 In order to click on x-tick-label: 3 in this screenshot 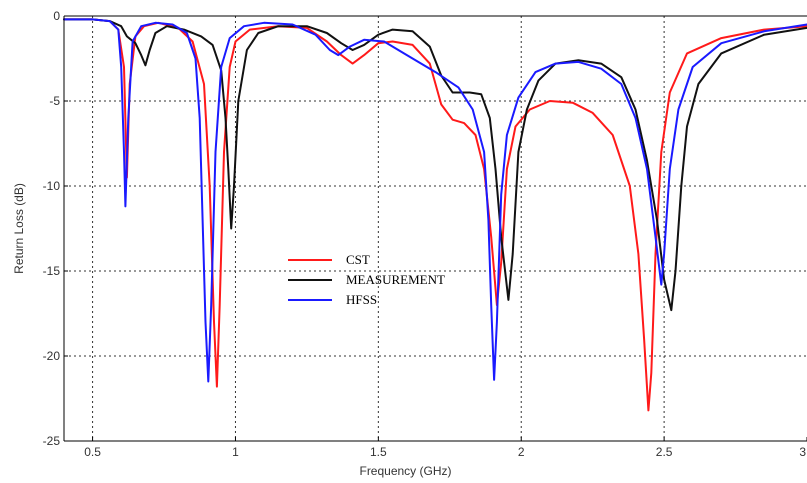, I will do `click(802, 452)`.